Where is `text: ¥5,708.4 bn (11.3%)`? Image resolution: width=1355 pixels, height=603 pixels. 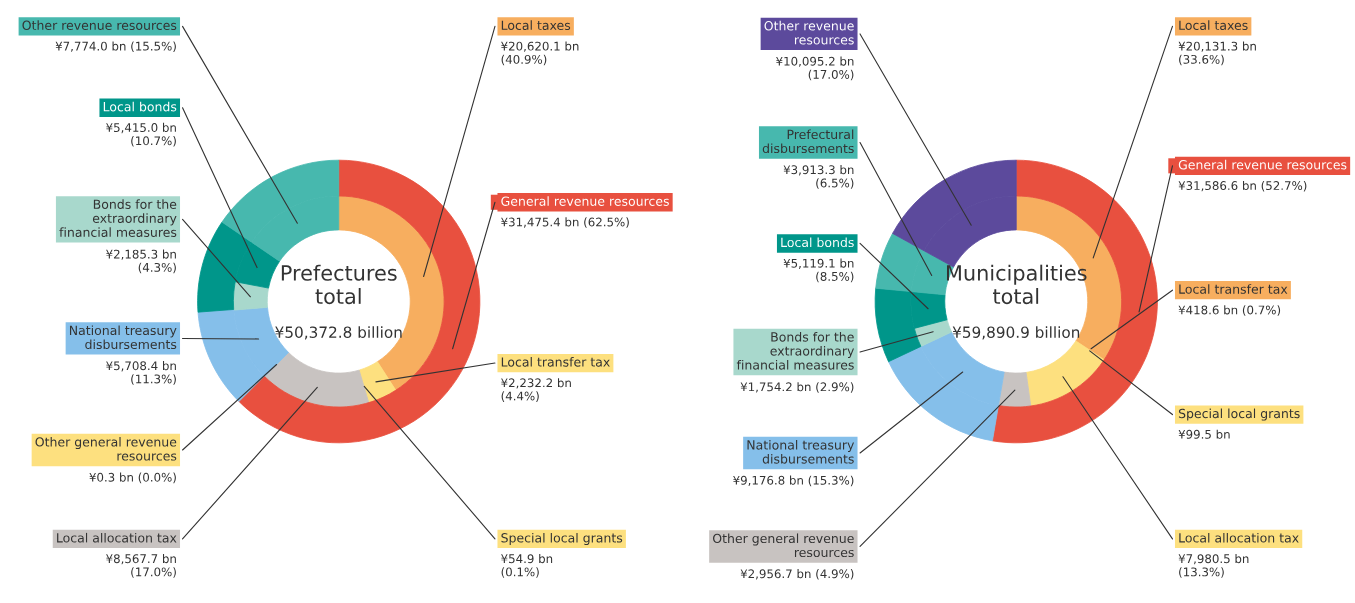
text: ¥5,708.4 bn (11.3%) is located at coordinates (141, 373).